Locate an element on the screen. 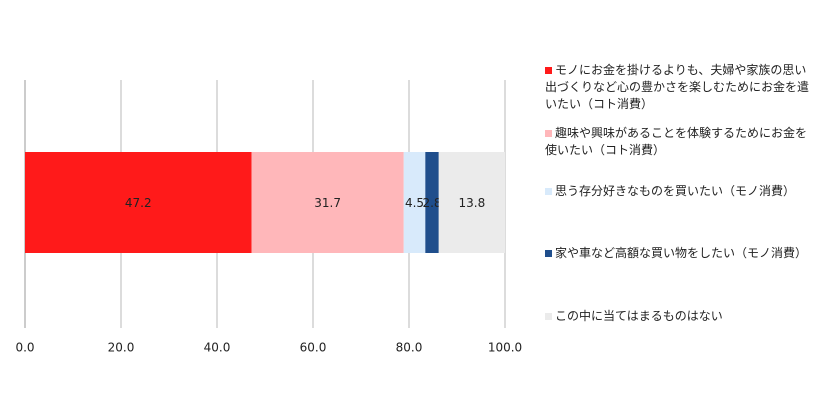 Image resolution: width=826 pixels, height=413 pixels. data-label: 47.2 is located at coordinates (138, 203).